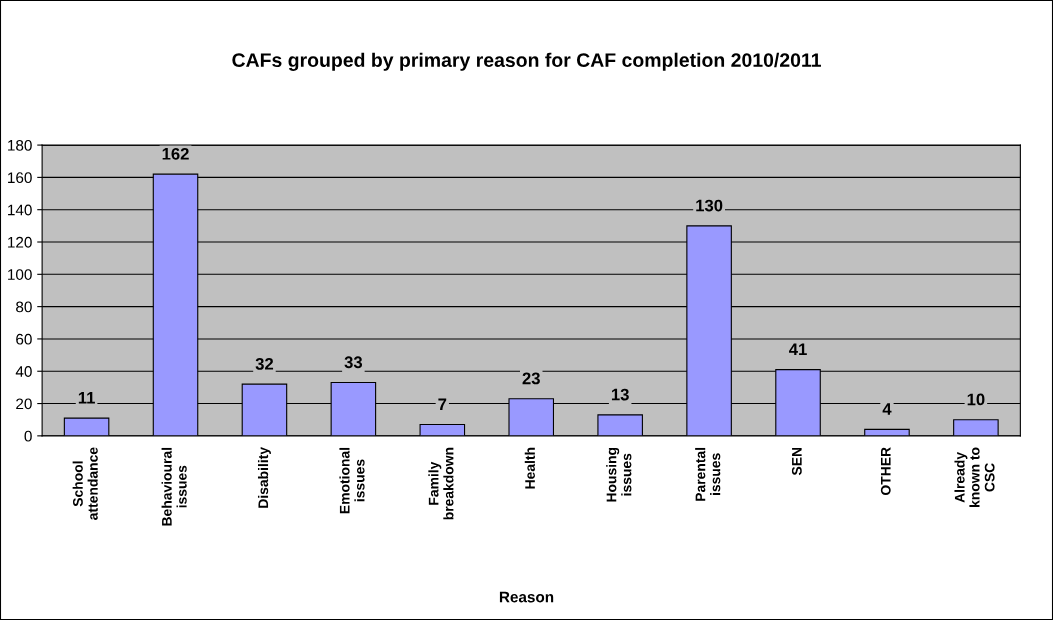 The image size is (1053, 620). I want to click on x-tick-label: SEN, so click(796, 461).